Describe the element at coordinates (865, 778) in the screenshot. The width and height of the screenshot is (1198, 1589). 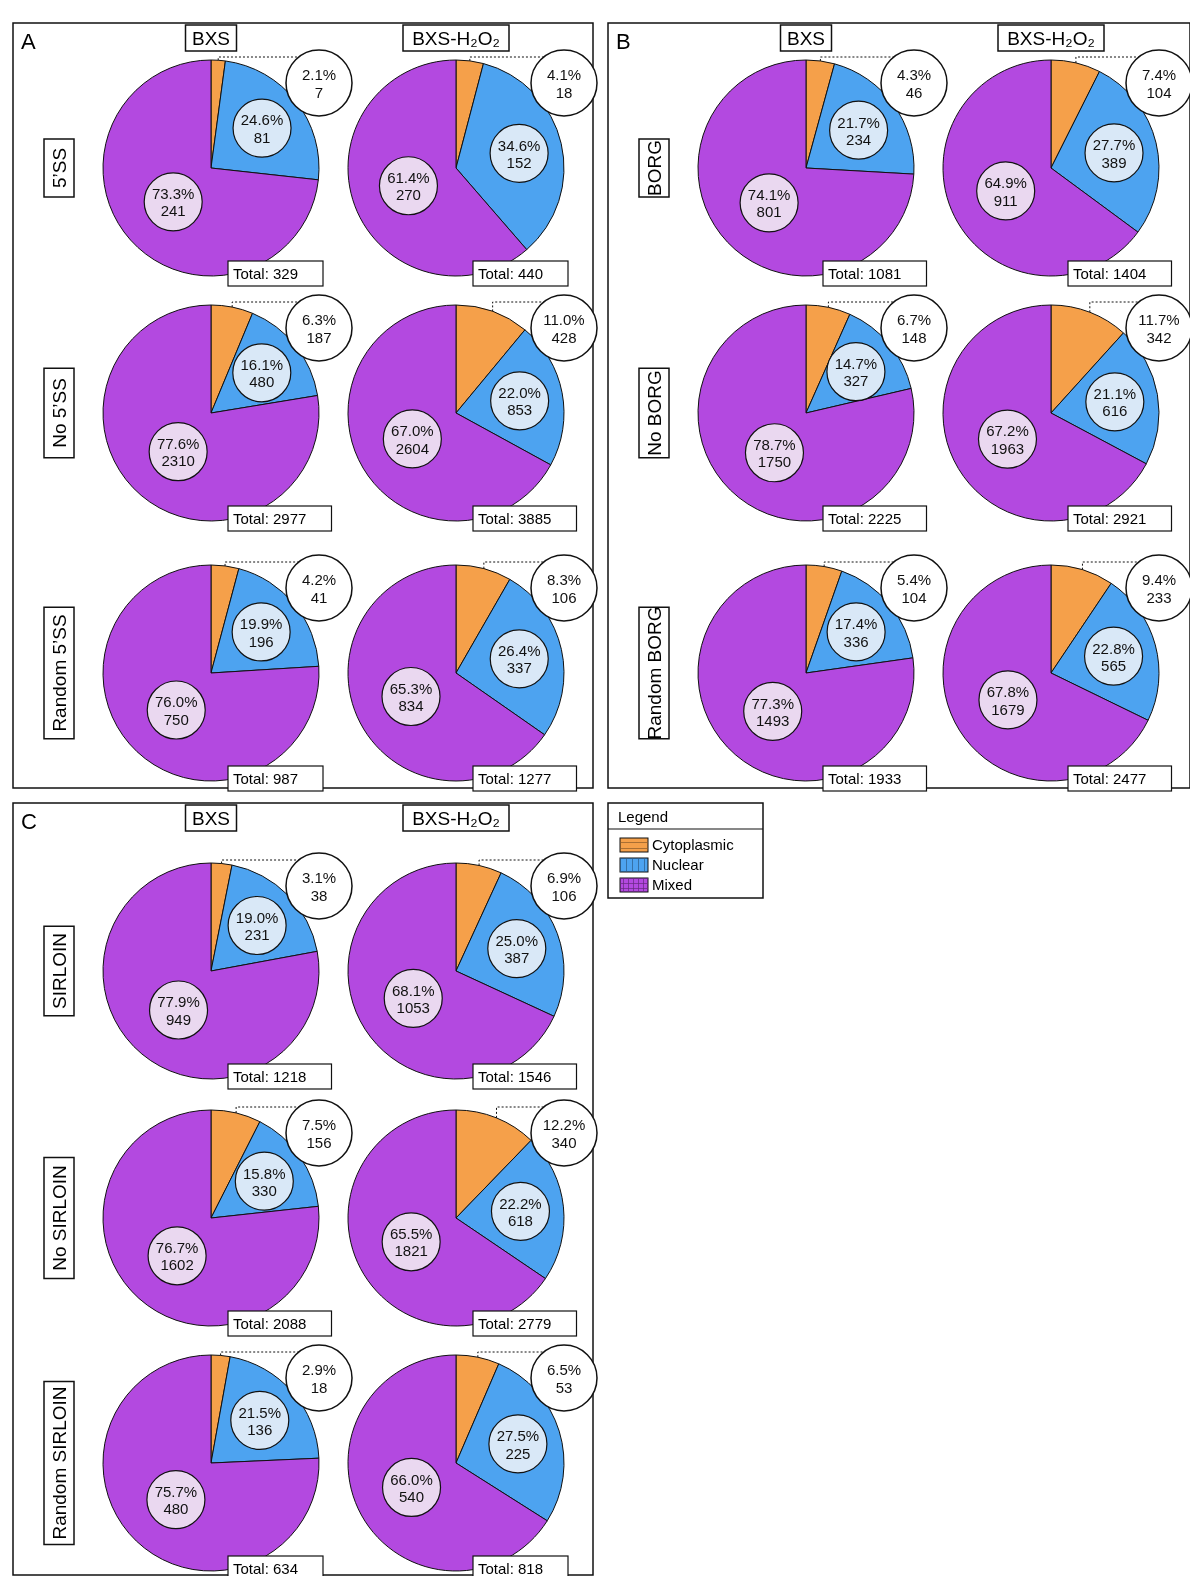
I see `text: Total: 1933` at that location.